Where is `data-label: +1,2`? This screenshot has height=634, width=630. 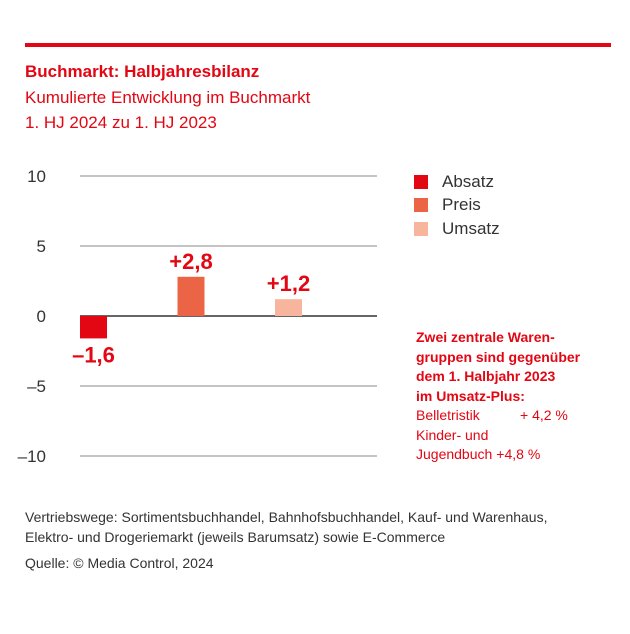
data-label: +1,2 is located at coordinates (288, 283).